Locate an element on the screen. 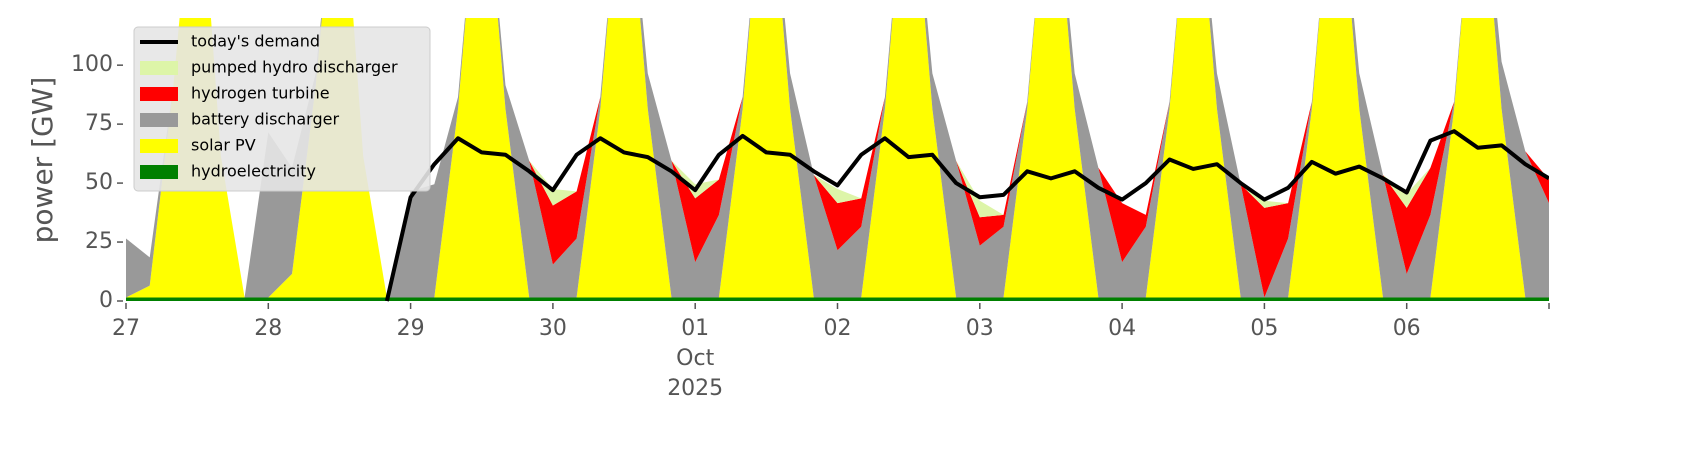 The width and height of the screenshot is (1706, 464). x-tick-label: 28 is located at coordinates (268, 328).